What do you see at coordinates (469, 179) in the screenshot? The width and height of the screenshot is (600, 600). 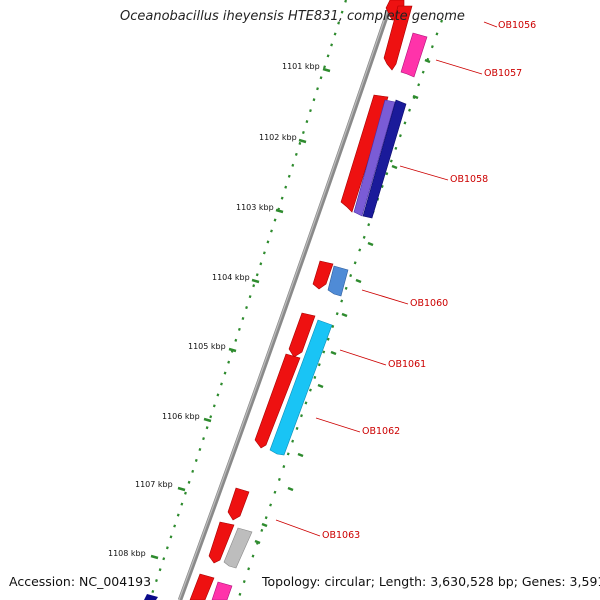 I see `gene-label-ob1058: OB1058` at bounding box center [469, 179].